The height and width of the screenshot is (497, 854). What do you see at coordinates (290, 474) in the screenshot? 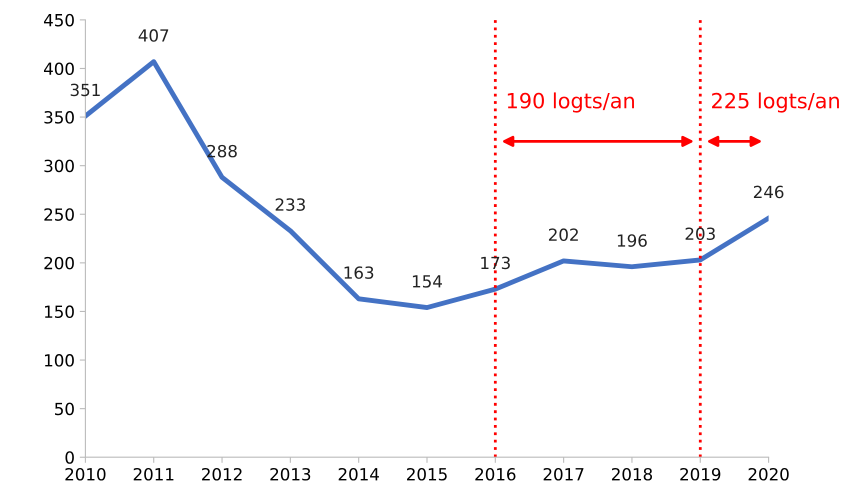
I see `x-tick-label: 2013` at bounding box center [290, 474].